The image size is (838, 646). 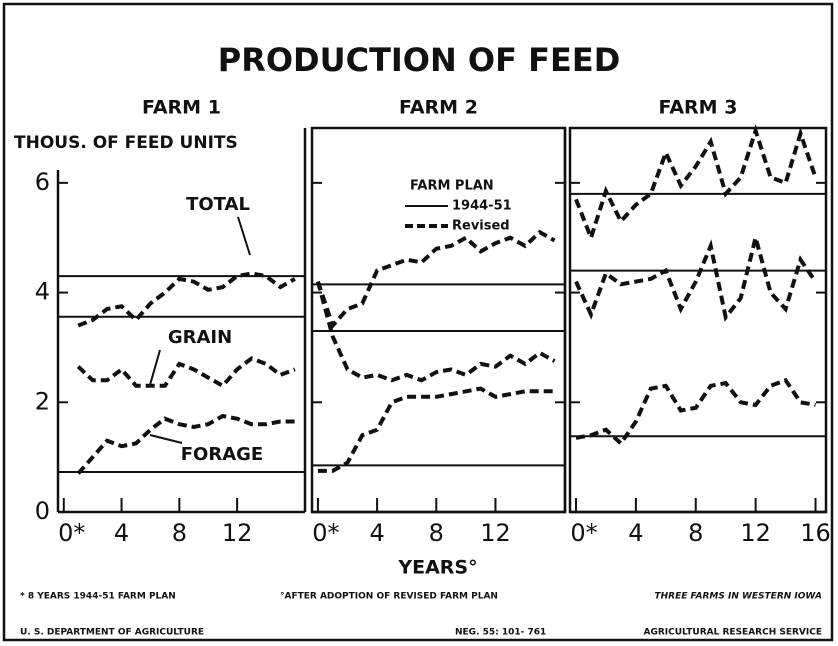 What do you see at coordinates (42, 182) in the screenshot?
I see `y-tick-label: 6` at bounding box center [42, 182].